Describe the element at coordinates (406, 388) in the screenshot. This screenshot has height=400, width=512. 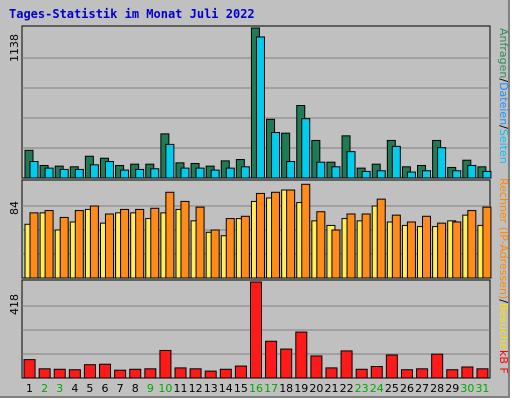
I see `day-label-26: 26` at that location.